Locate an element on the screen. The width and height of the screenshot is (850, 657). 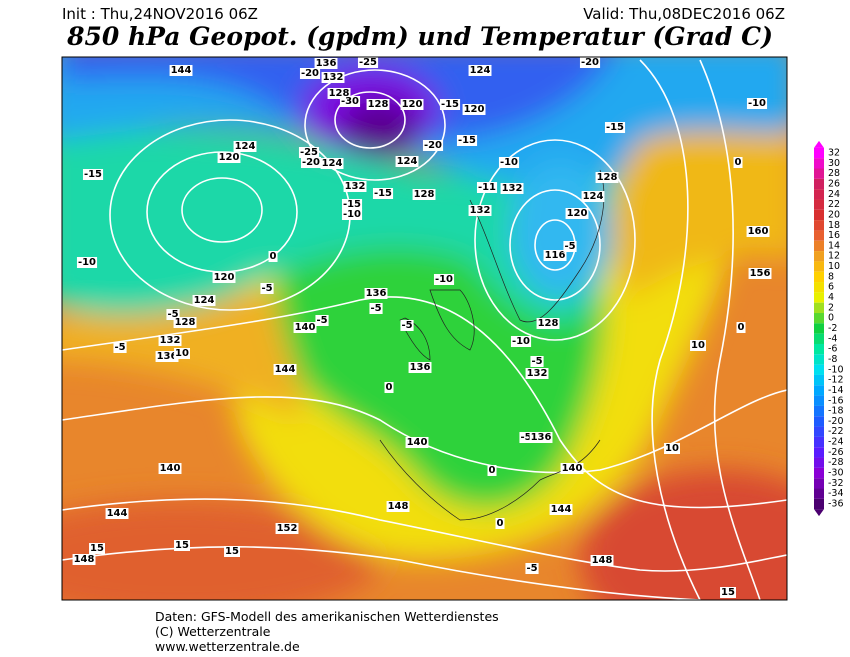
colorbar-label: 2 is located at coordinates (831, 307).